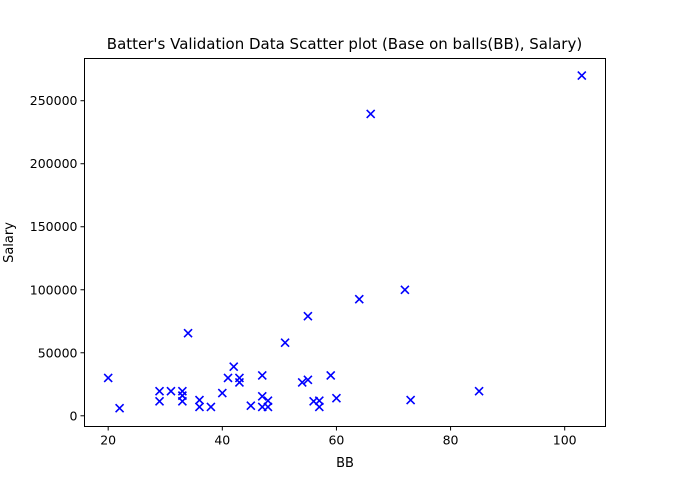 This screenshot has width=673, height=480. What do you see at coordinates (74, 415) in the screenshot?
I see `y-tick-label: 0` at bounding box center [74, 415].